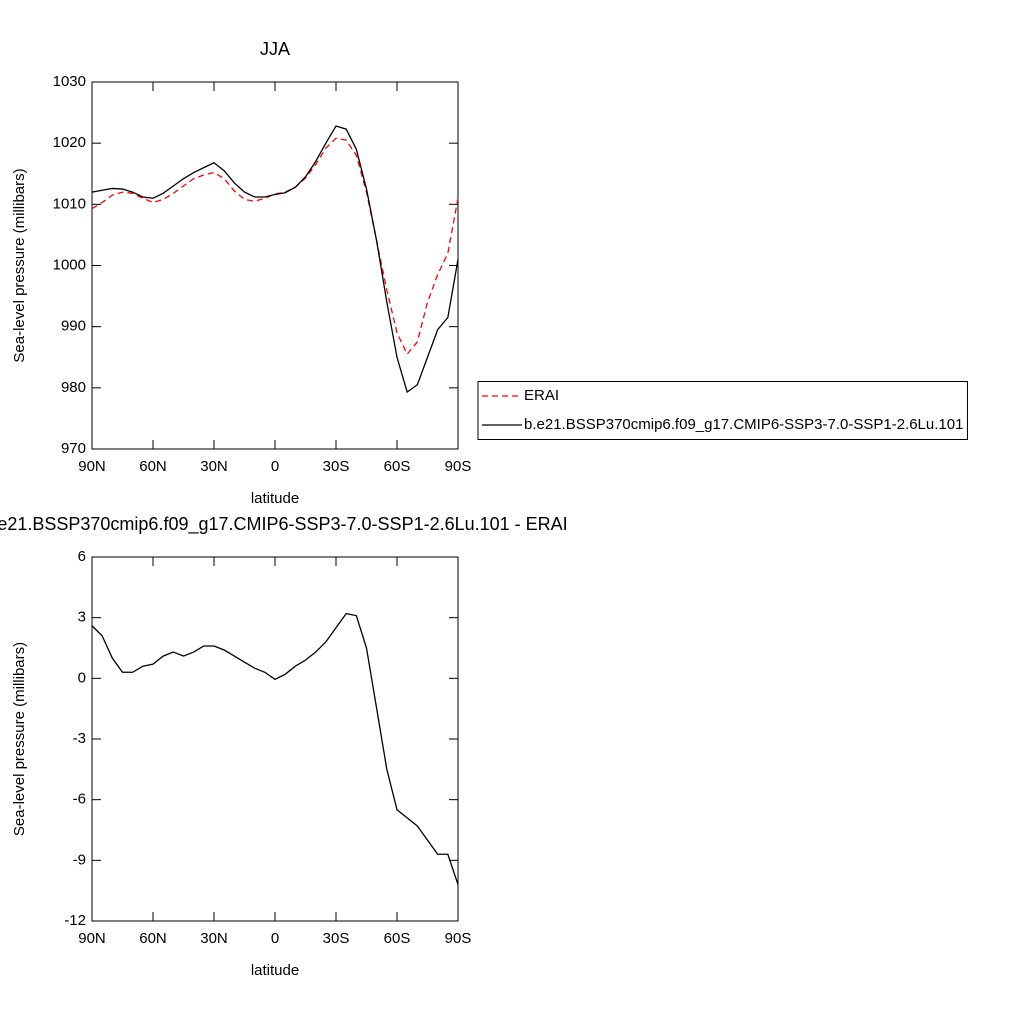  I want to click on y-tick-label: -9, so click(79, 859).